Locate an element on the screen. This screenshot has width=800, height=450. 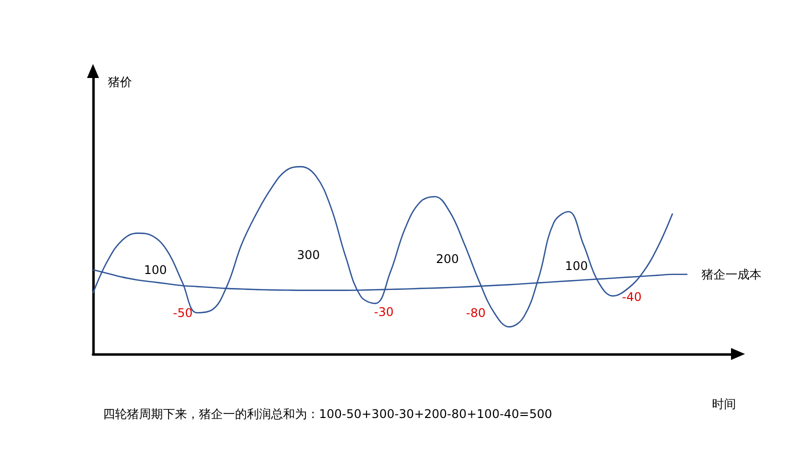
annotation: -30 is located at coordinates (384, 312).